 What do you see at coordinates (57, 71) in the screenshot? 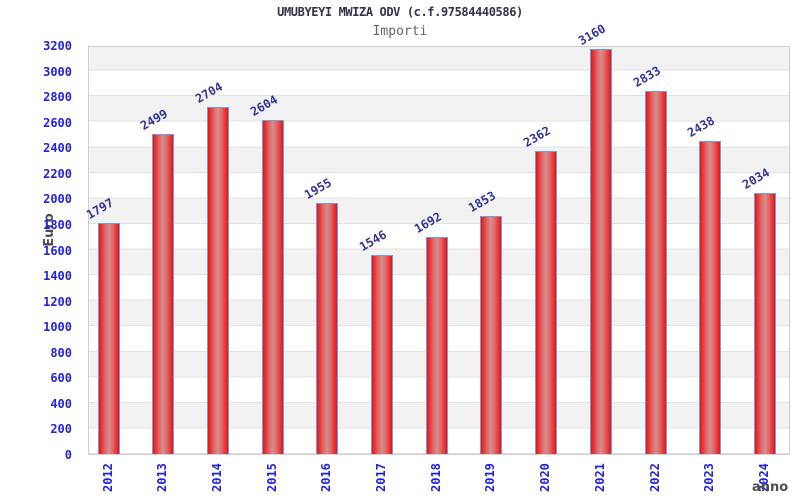
I see `y-tick-label: 3000` at bounding box center [57, 71].